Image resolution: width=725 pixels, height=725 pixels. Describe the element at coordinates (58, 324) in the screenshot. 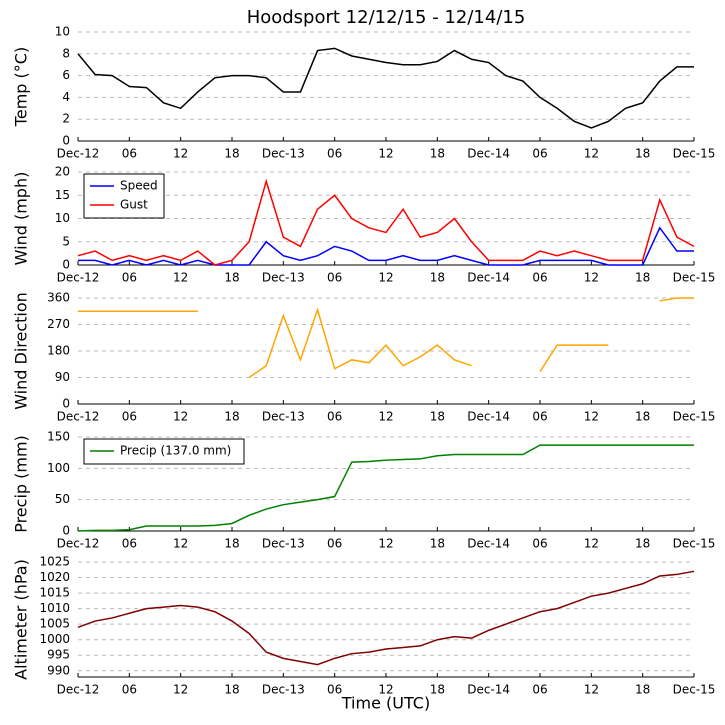

I see `y-tick-label: 270` at that location.